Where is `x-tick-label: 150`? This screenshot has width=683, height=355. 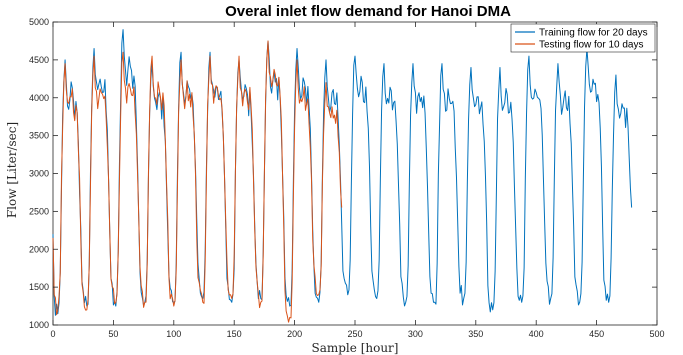 x-tick-label: 150 is located at coordinates (234, 334).